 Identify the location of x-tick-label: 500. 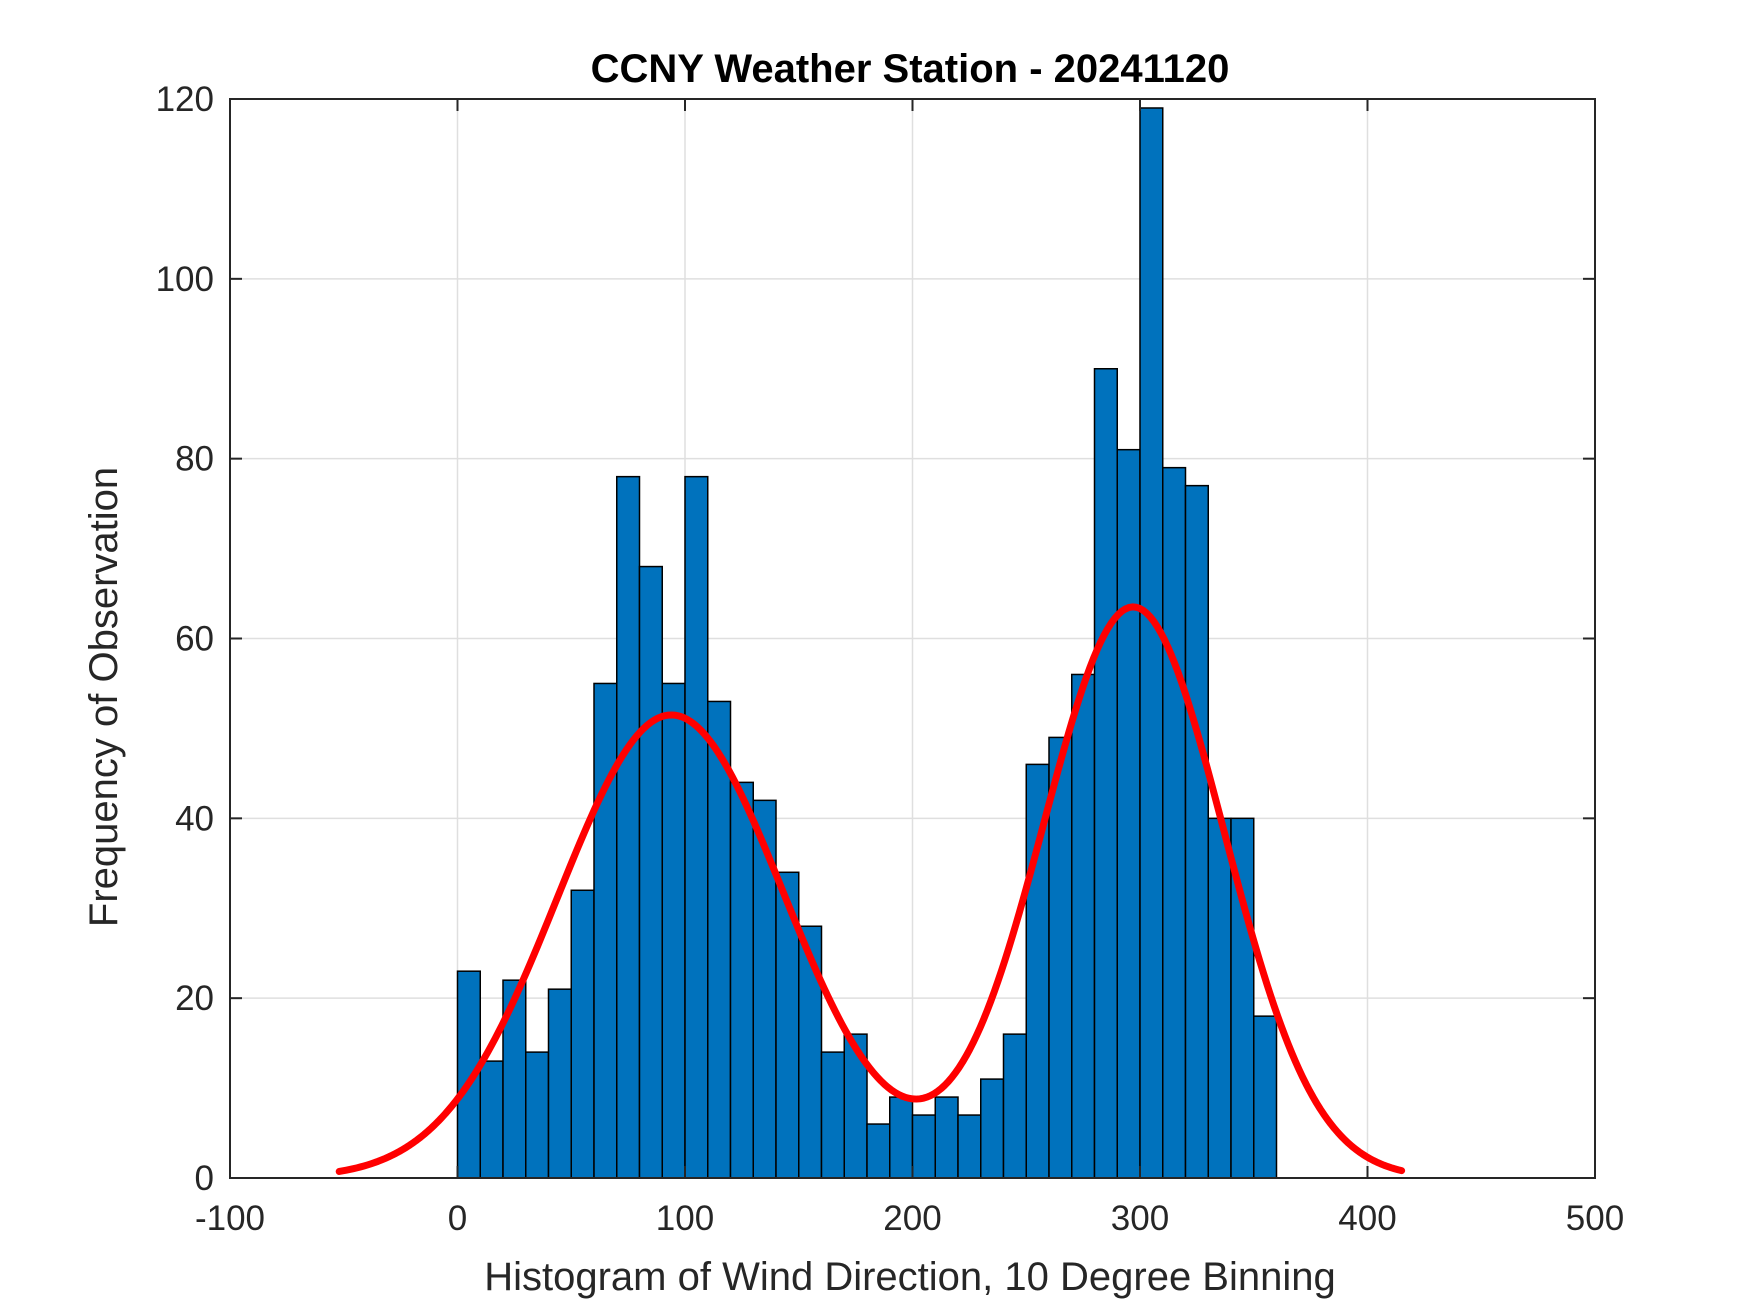
(1595, 1218).